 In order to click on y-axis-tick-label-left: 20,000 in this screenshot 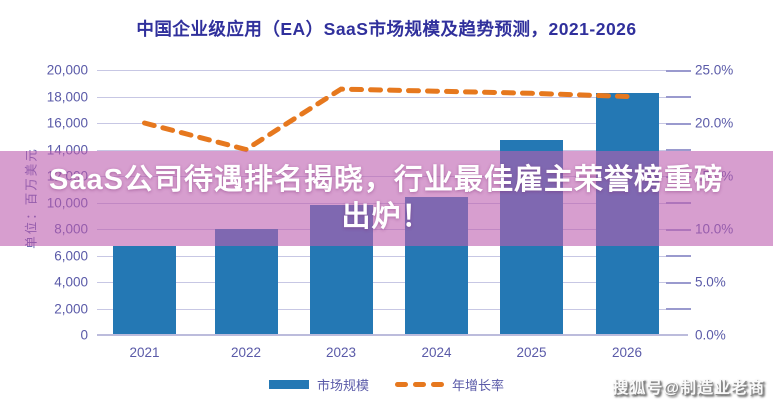, I will do `click(67, 70)`.